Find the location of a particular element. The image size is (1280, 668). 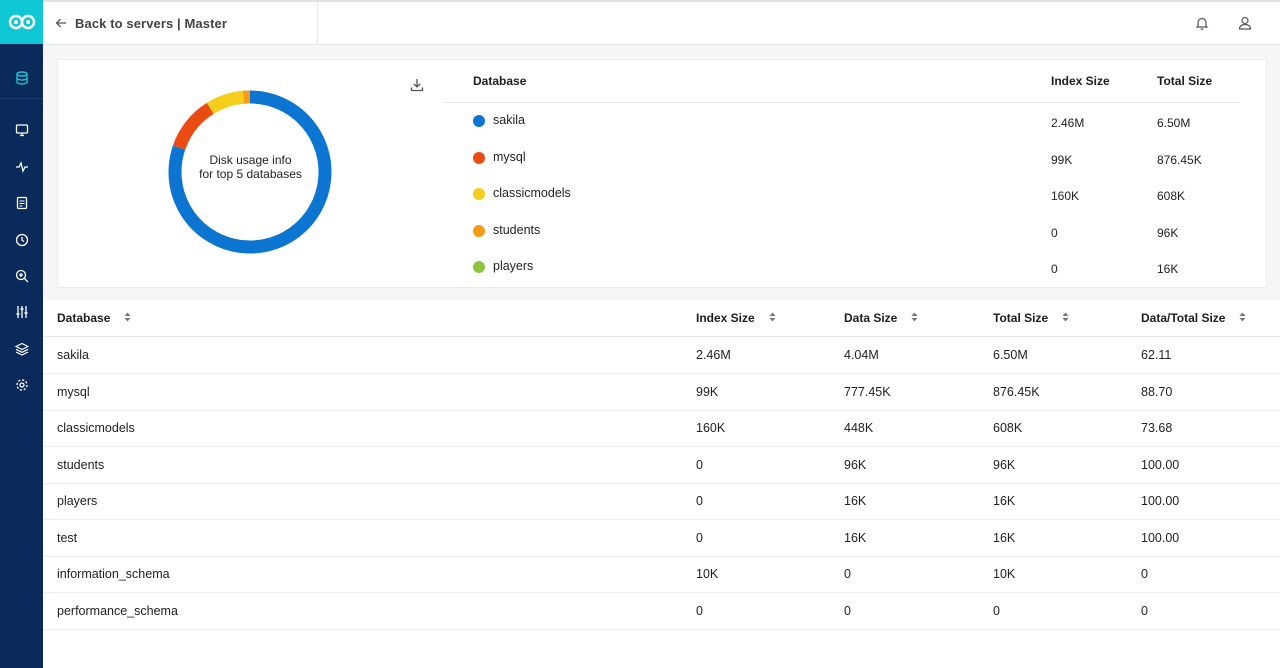

sidebar-item-history is located at coordinates (21, 240).